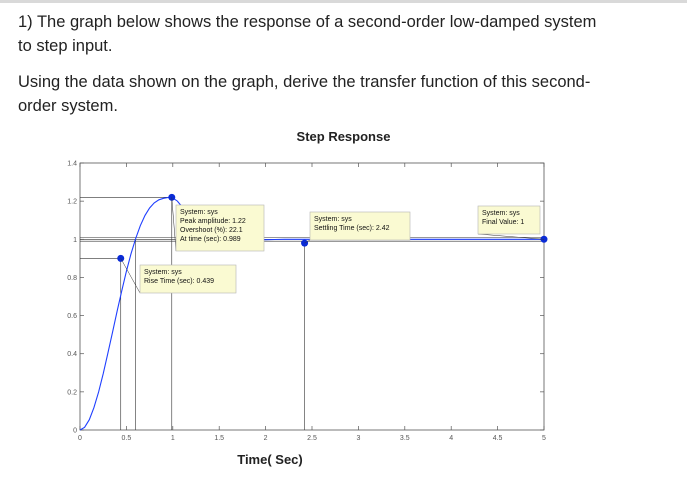 This screenshot has width=687, height=485. What do you see at coordinates (219, 438) in the screenshot?
I see `x-tick-label: 1.5` at bounding box center [219, 438].